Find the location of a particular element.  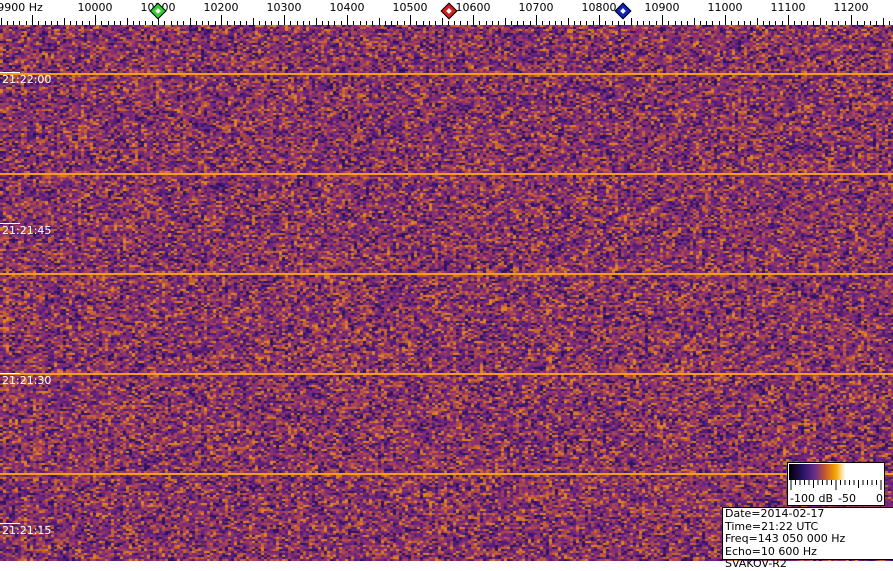

colorbar is located at coordinates (836, 472).